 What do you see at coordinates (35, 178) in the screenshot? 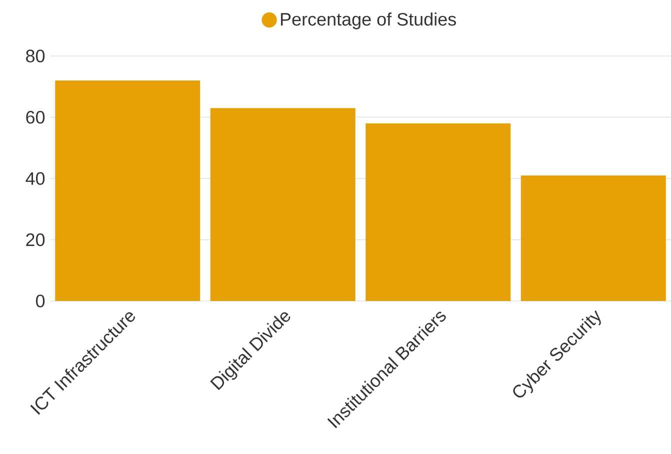
I see `y-tick-label: 40` at bounding box center [35, 178].